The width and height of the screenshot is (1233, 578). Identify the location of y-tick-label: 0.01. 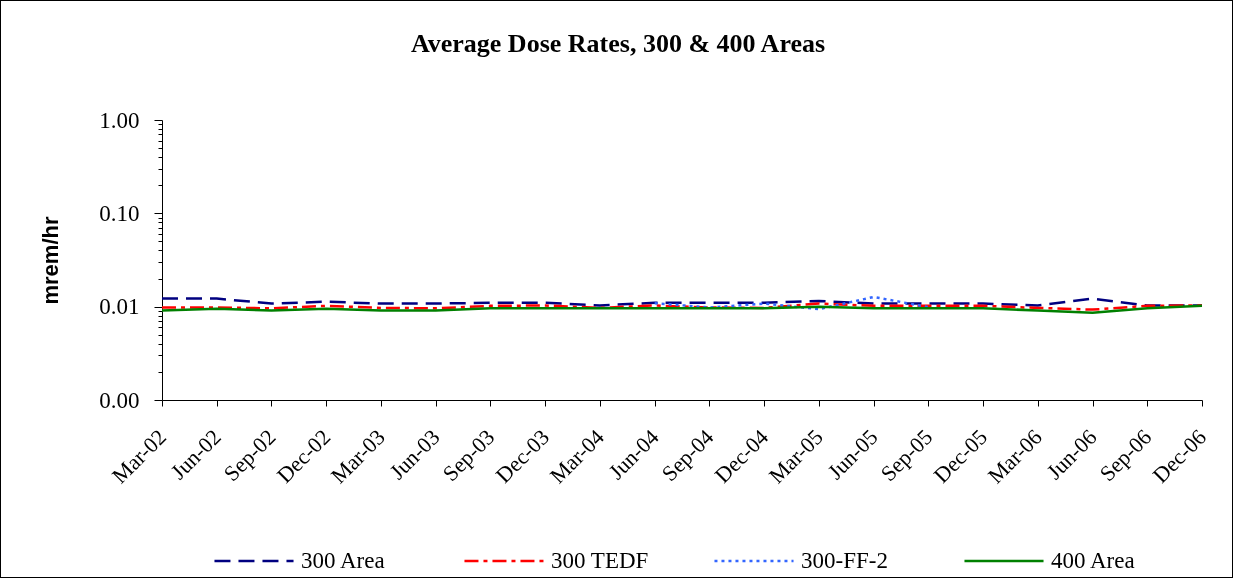
(119, 307).